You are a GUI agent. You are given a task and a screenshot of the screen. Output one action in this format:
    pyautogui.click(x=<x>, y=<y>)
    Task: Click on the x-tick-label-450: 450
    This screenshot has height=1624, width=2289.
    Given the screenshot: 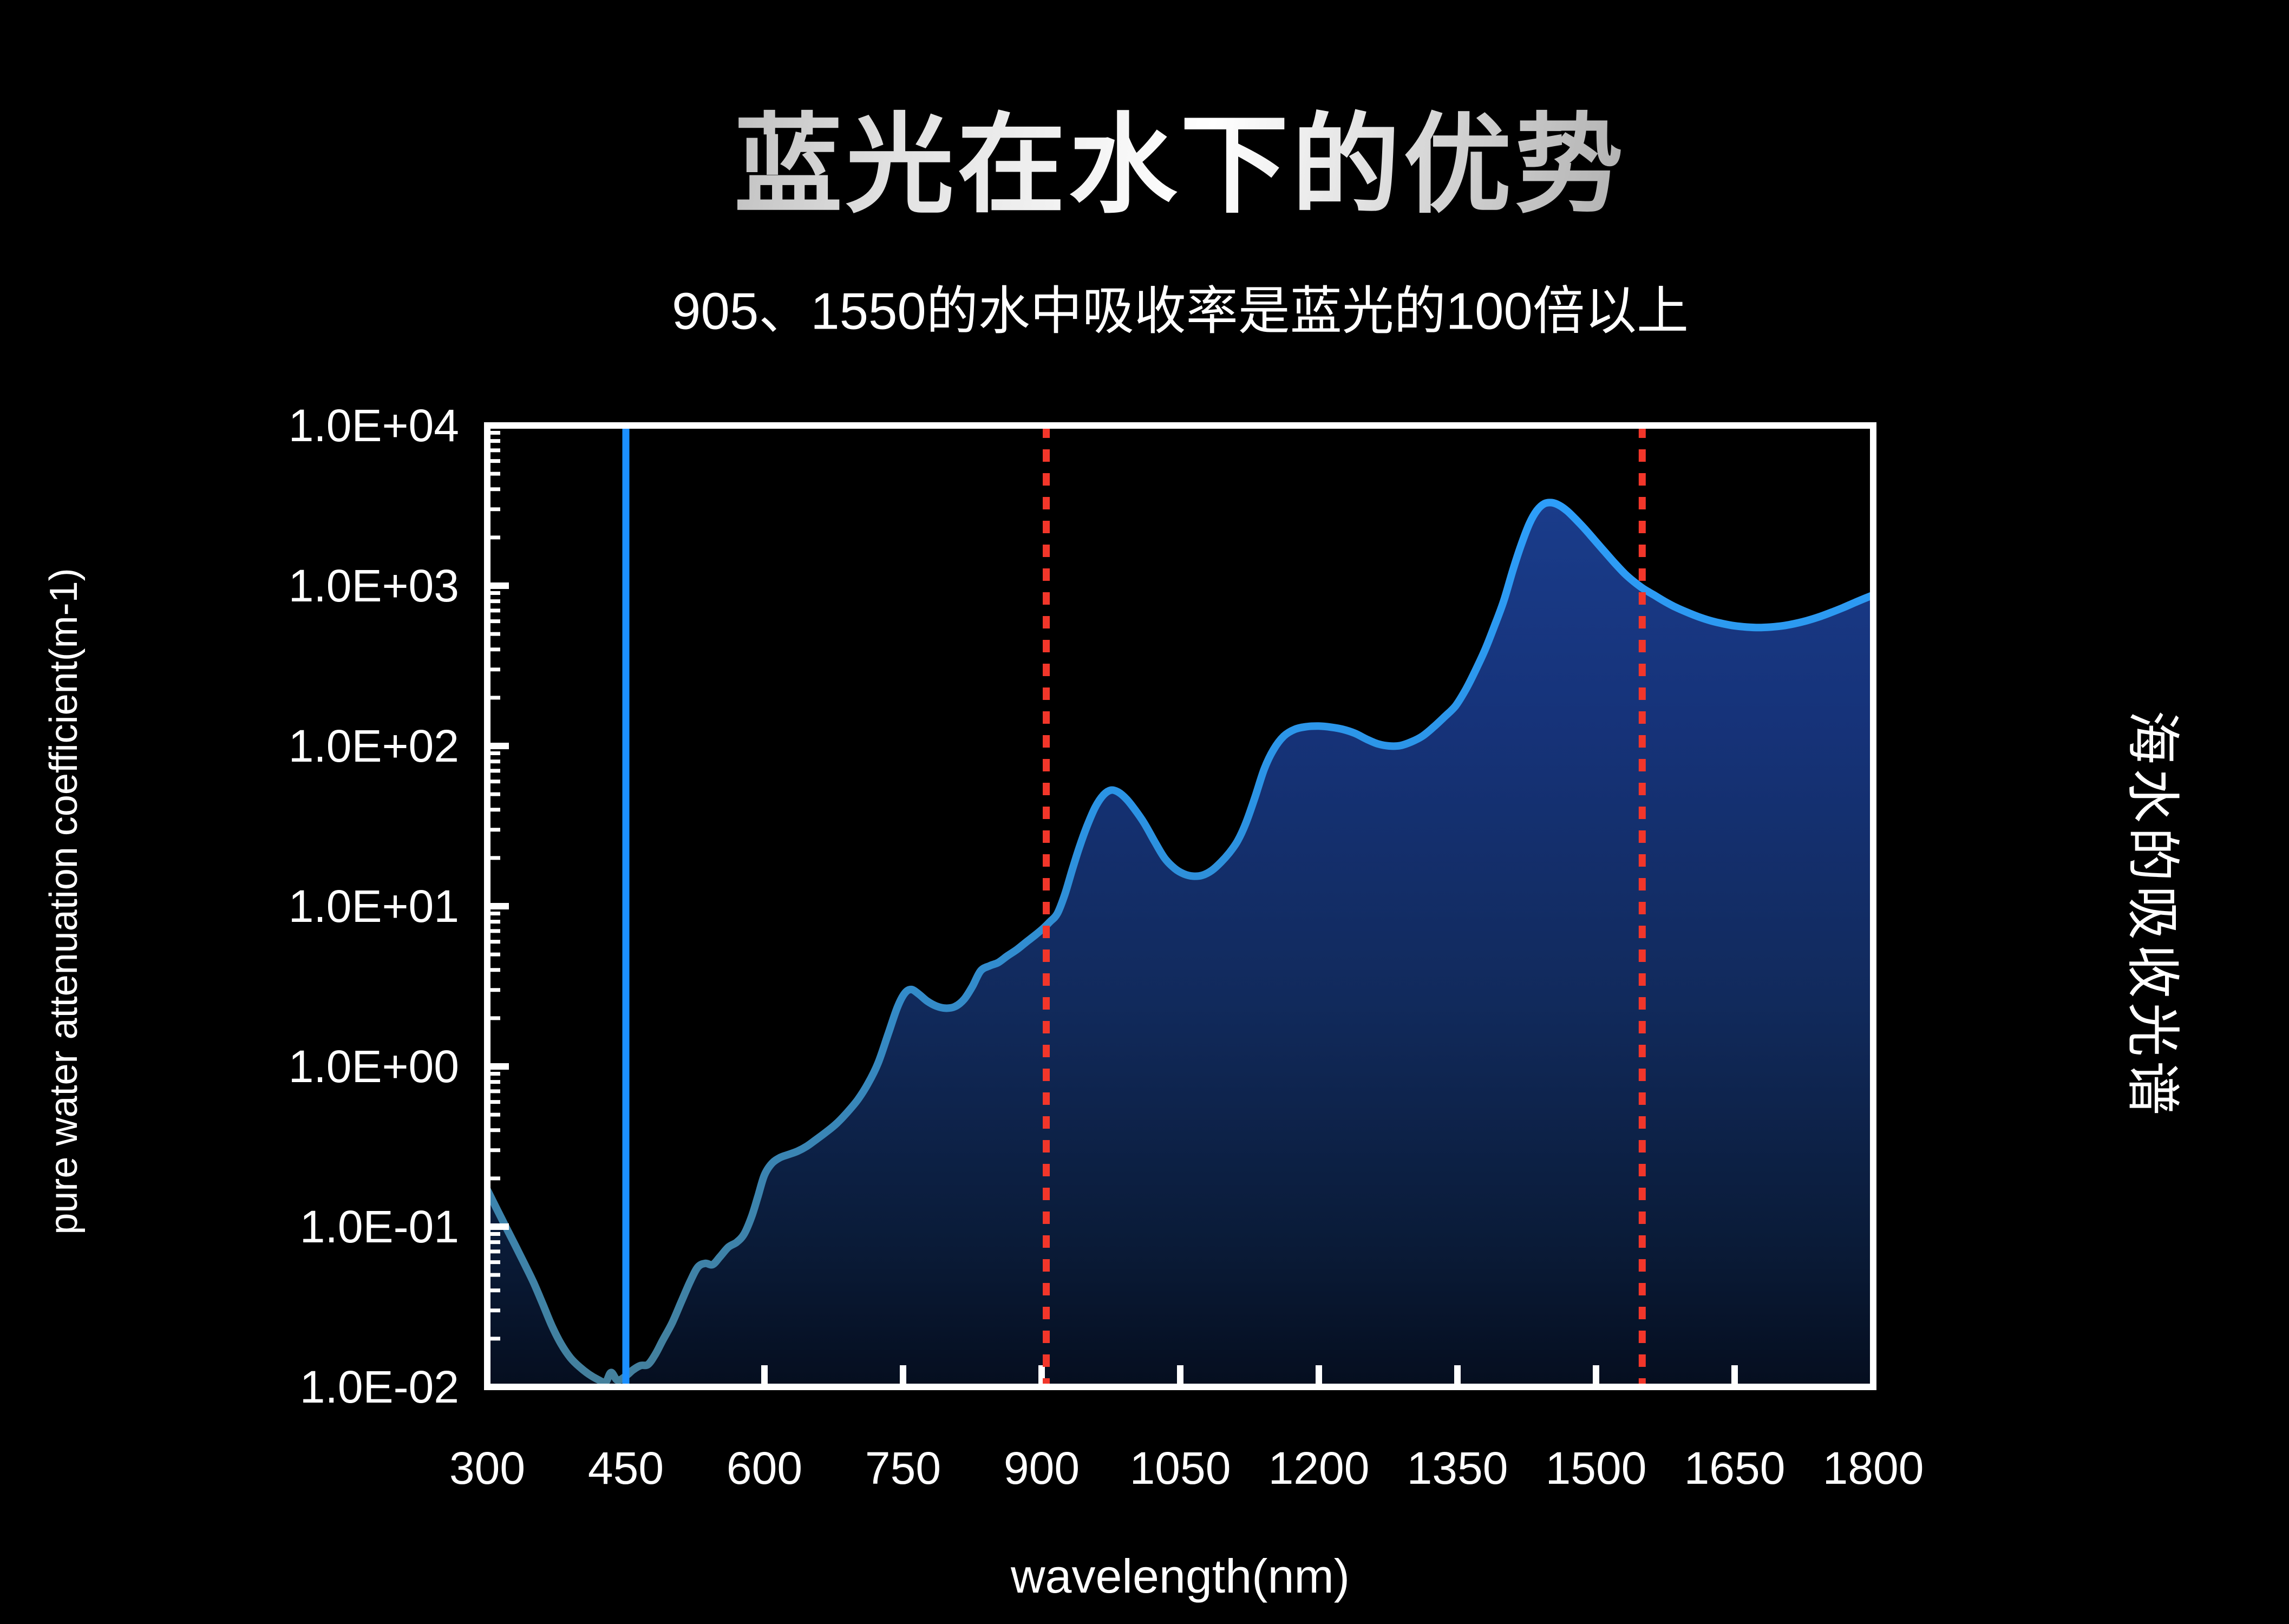 What is the action you would take?
    pyautogui.click(x=626, y=1468)
    